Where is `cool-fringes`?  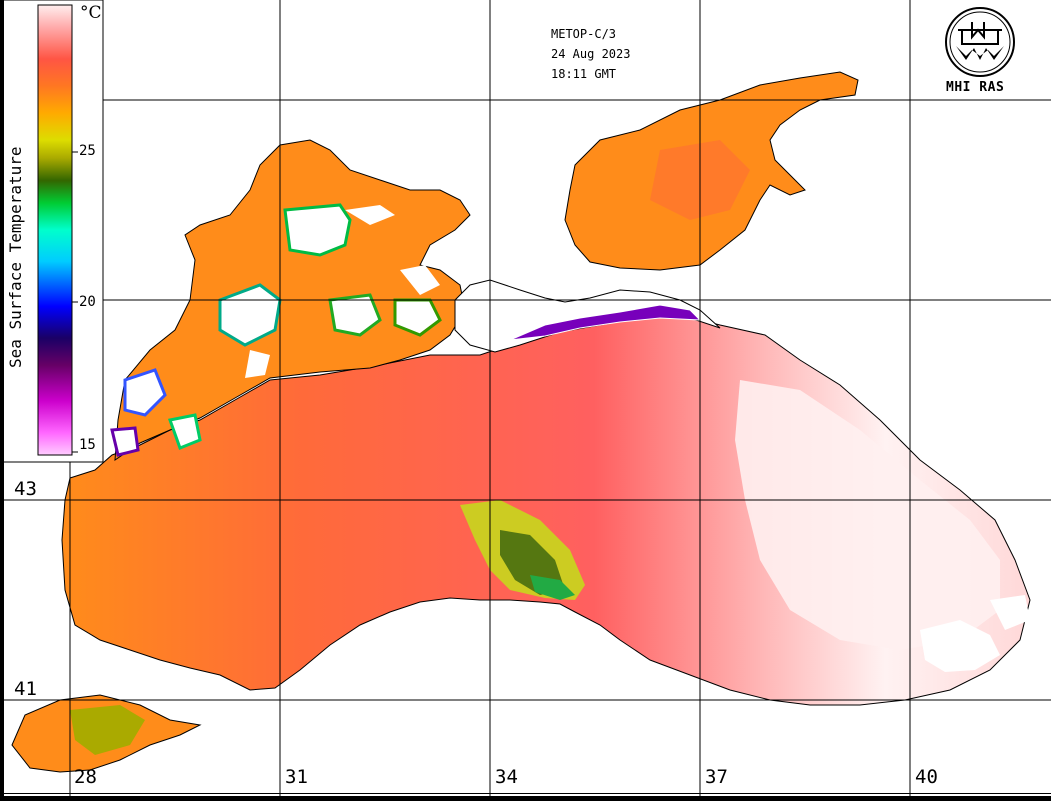 cool-fringes is located at coordinates (276, 330).